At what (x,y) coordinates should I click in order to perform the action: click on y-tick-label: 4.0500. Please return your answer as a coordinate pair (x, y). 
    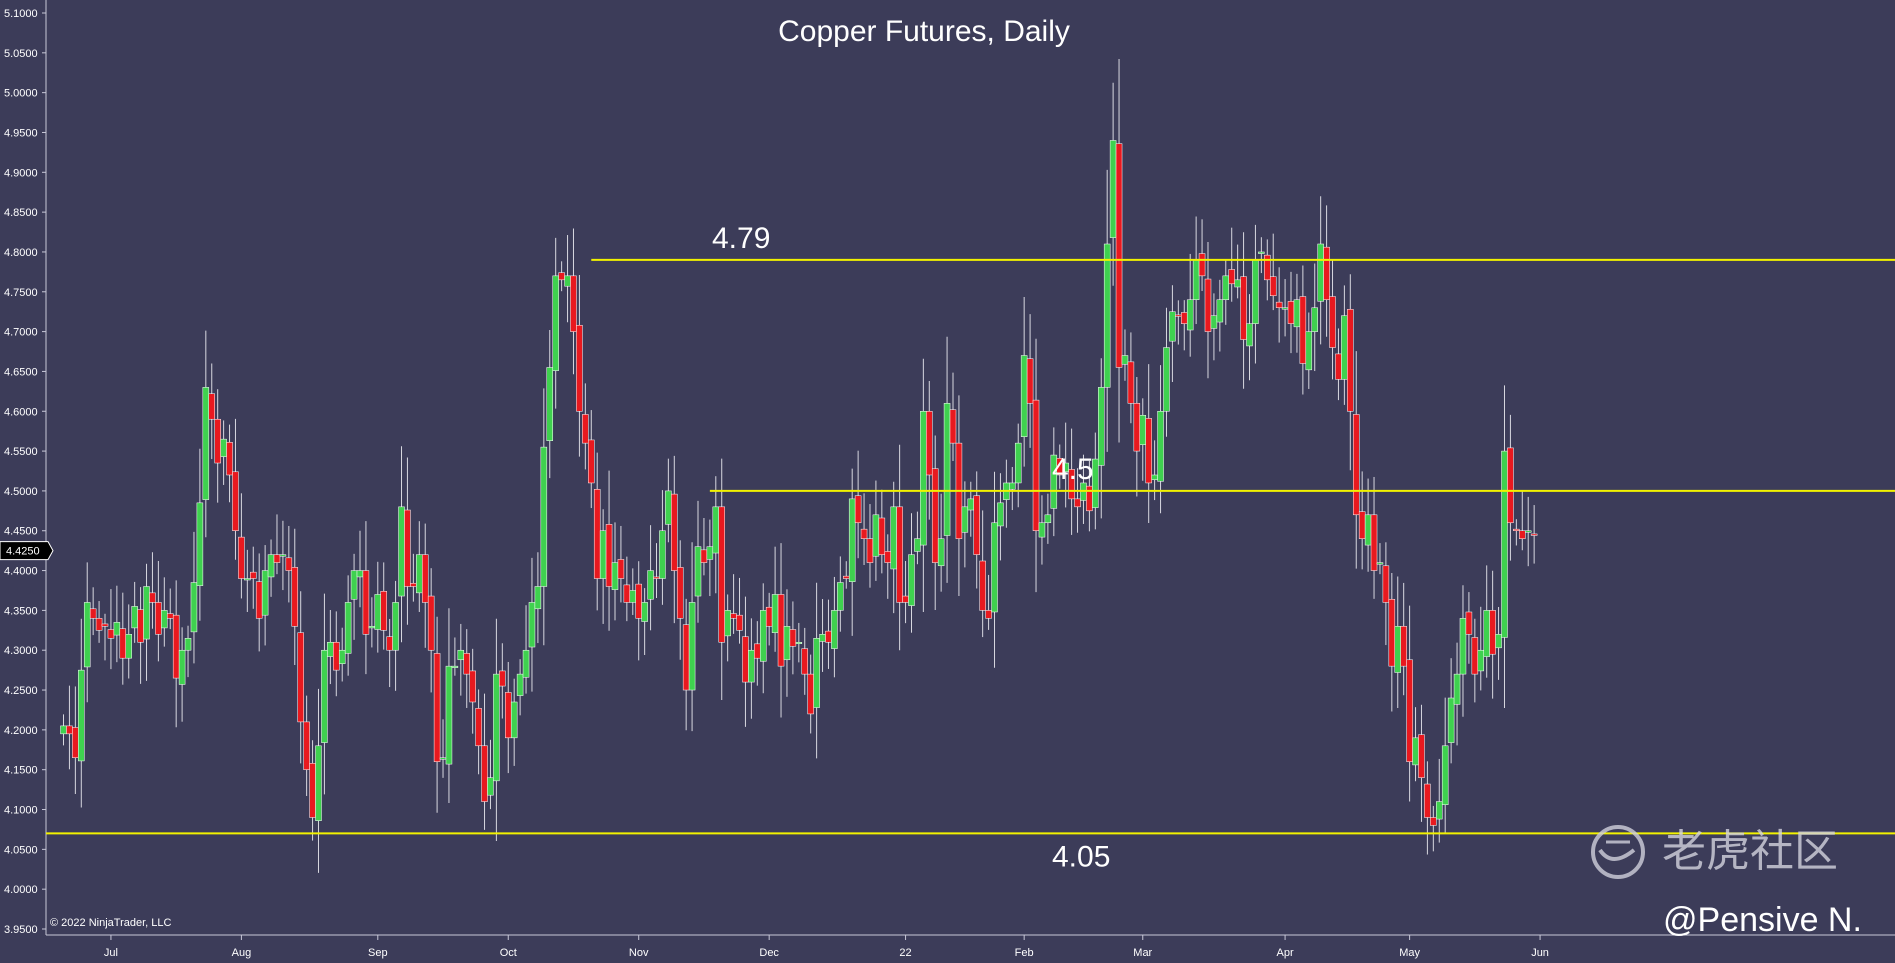
    Looking at the image, I should click on (21, 850).